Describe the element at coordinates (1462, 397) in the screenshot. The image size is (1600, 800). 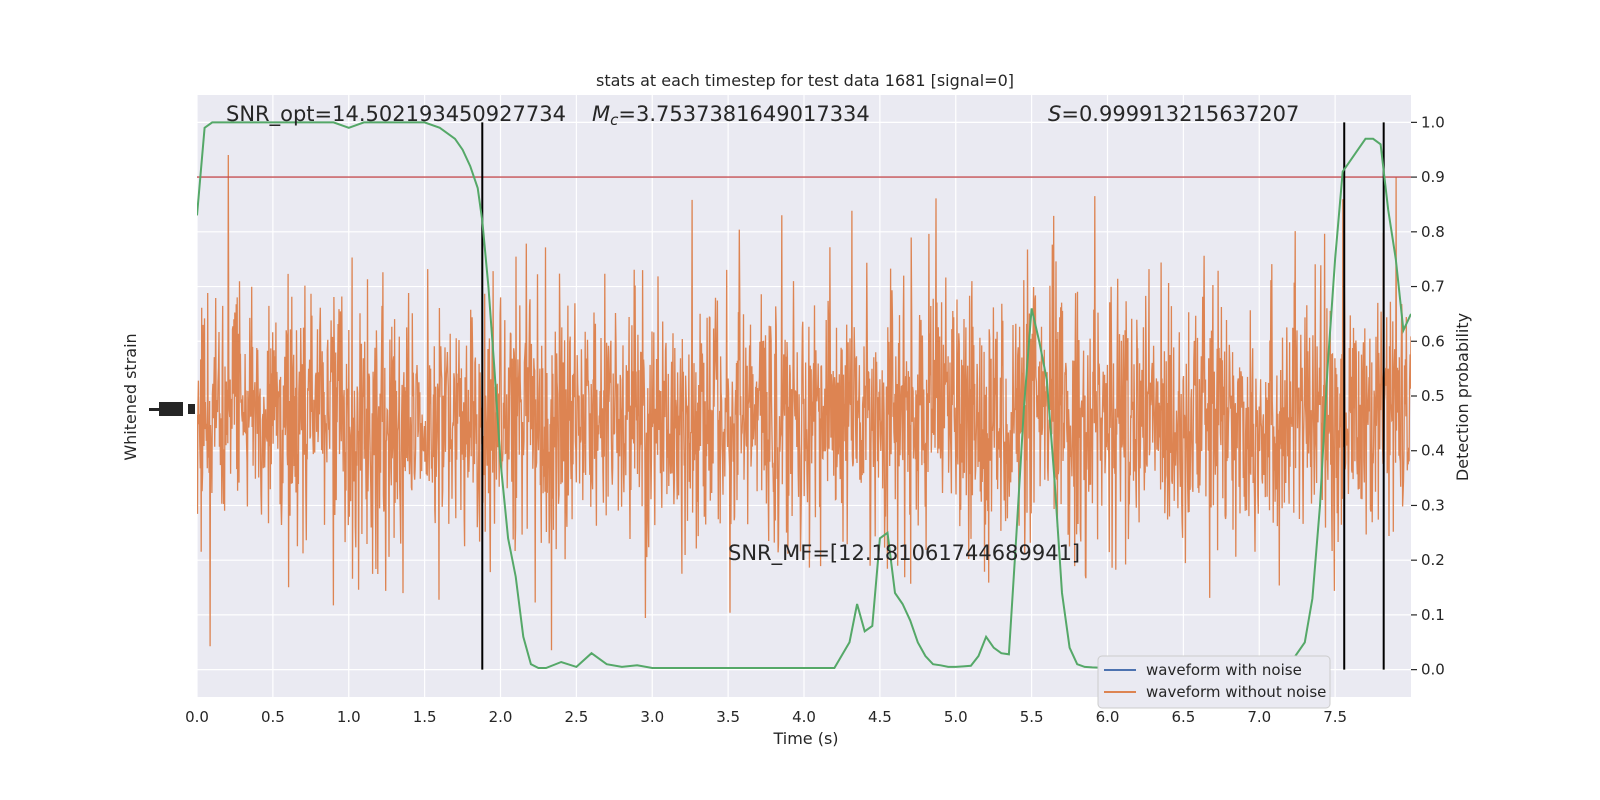
I see `right-axis-label: Detection probability` at that location.